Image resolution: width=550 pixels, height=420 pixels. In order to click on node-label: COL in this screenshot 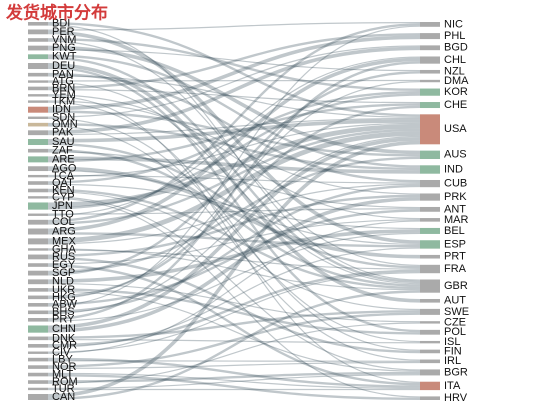, I will do `click(63, 222)`.